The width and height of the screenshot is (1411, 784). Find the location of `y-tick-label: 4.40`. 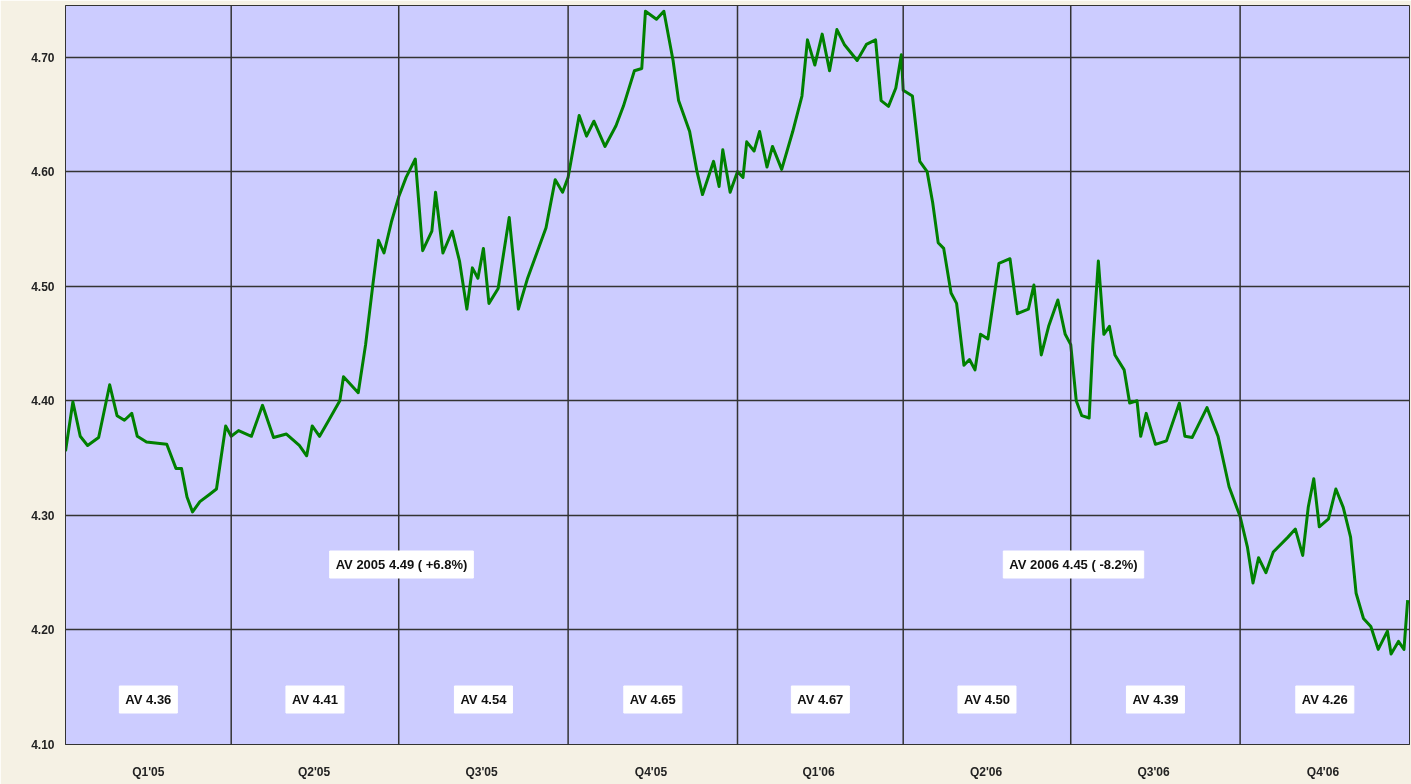

y-tick-label: 4.40 is located at coordinates (43, 401).